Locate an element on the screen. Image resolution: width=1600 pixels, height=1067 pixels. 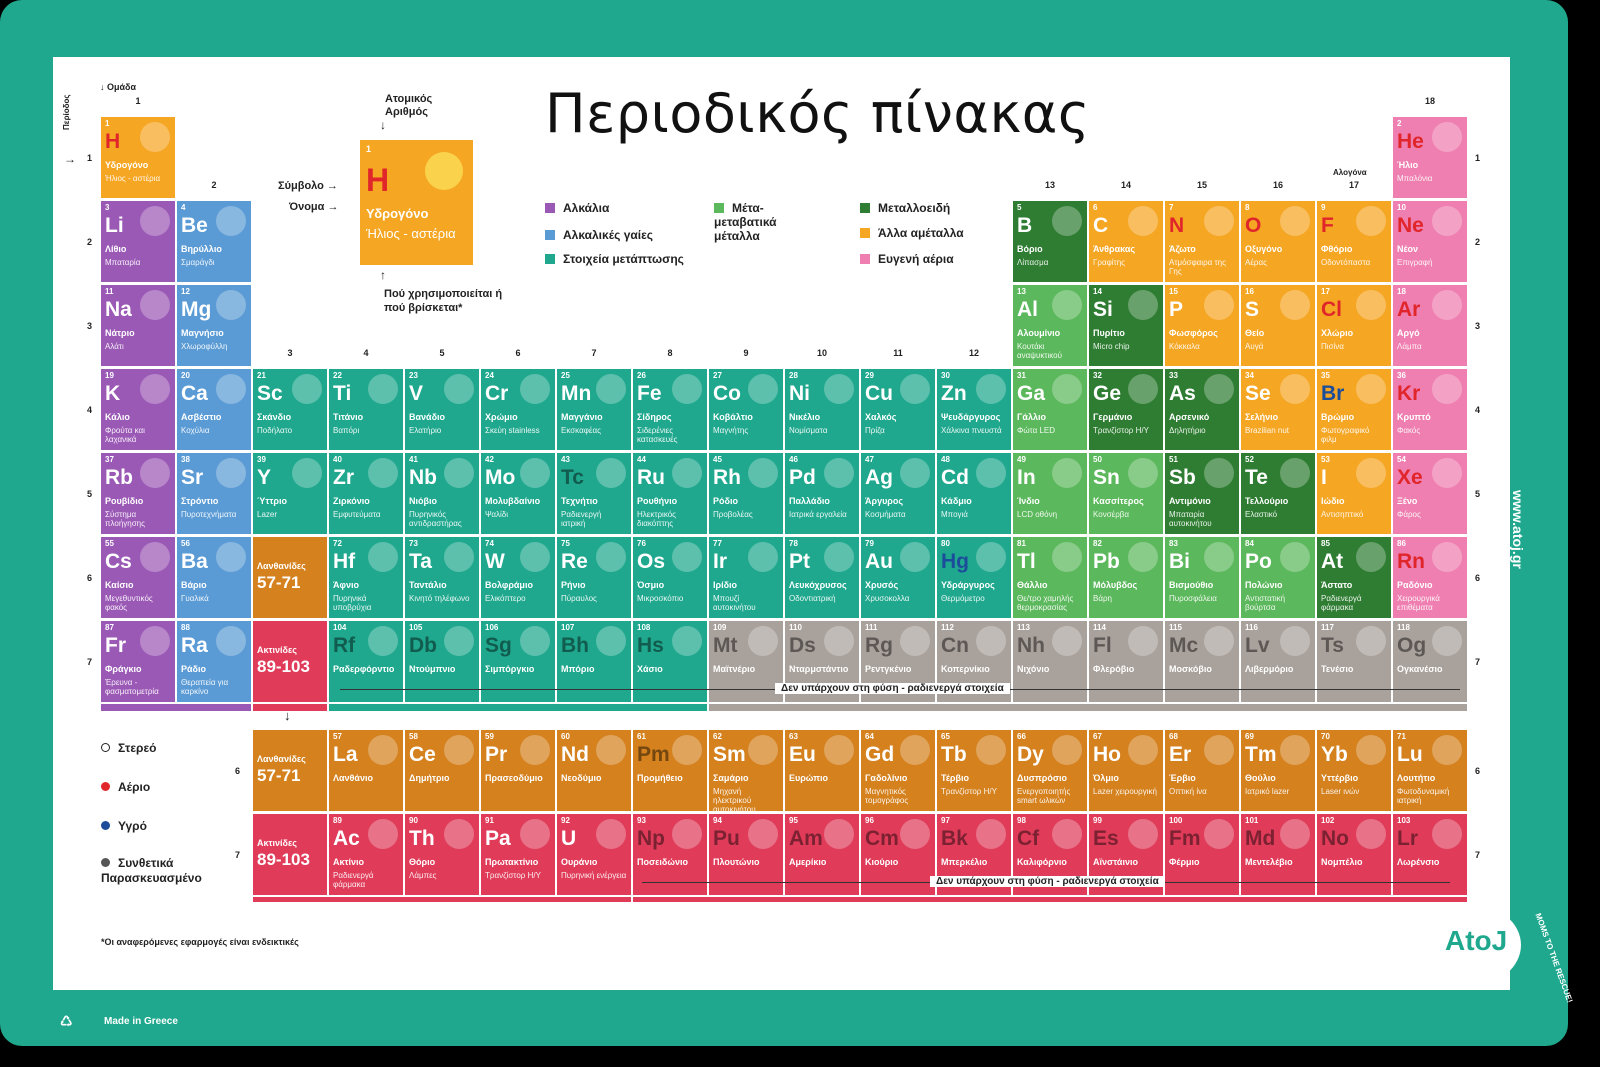
lanthanide-pointer-arrow: ↓ is located at coordinates (287, 715).